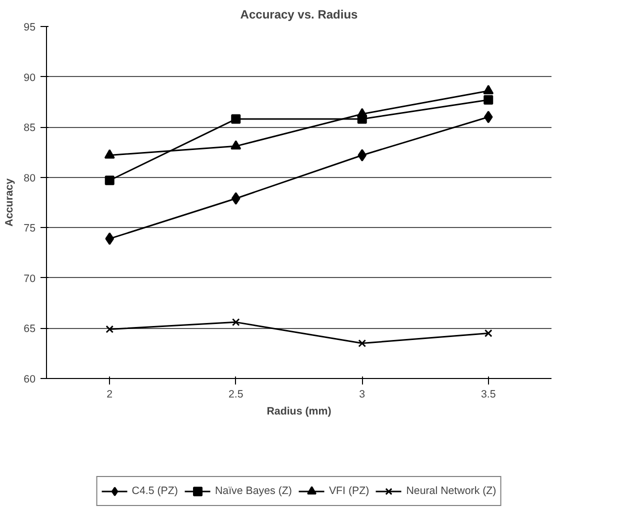 The image size is (629, 531). Describe the element at coordinates (109, 394) in the screenshot. I see `x-tick-label: 2` at that location.